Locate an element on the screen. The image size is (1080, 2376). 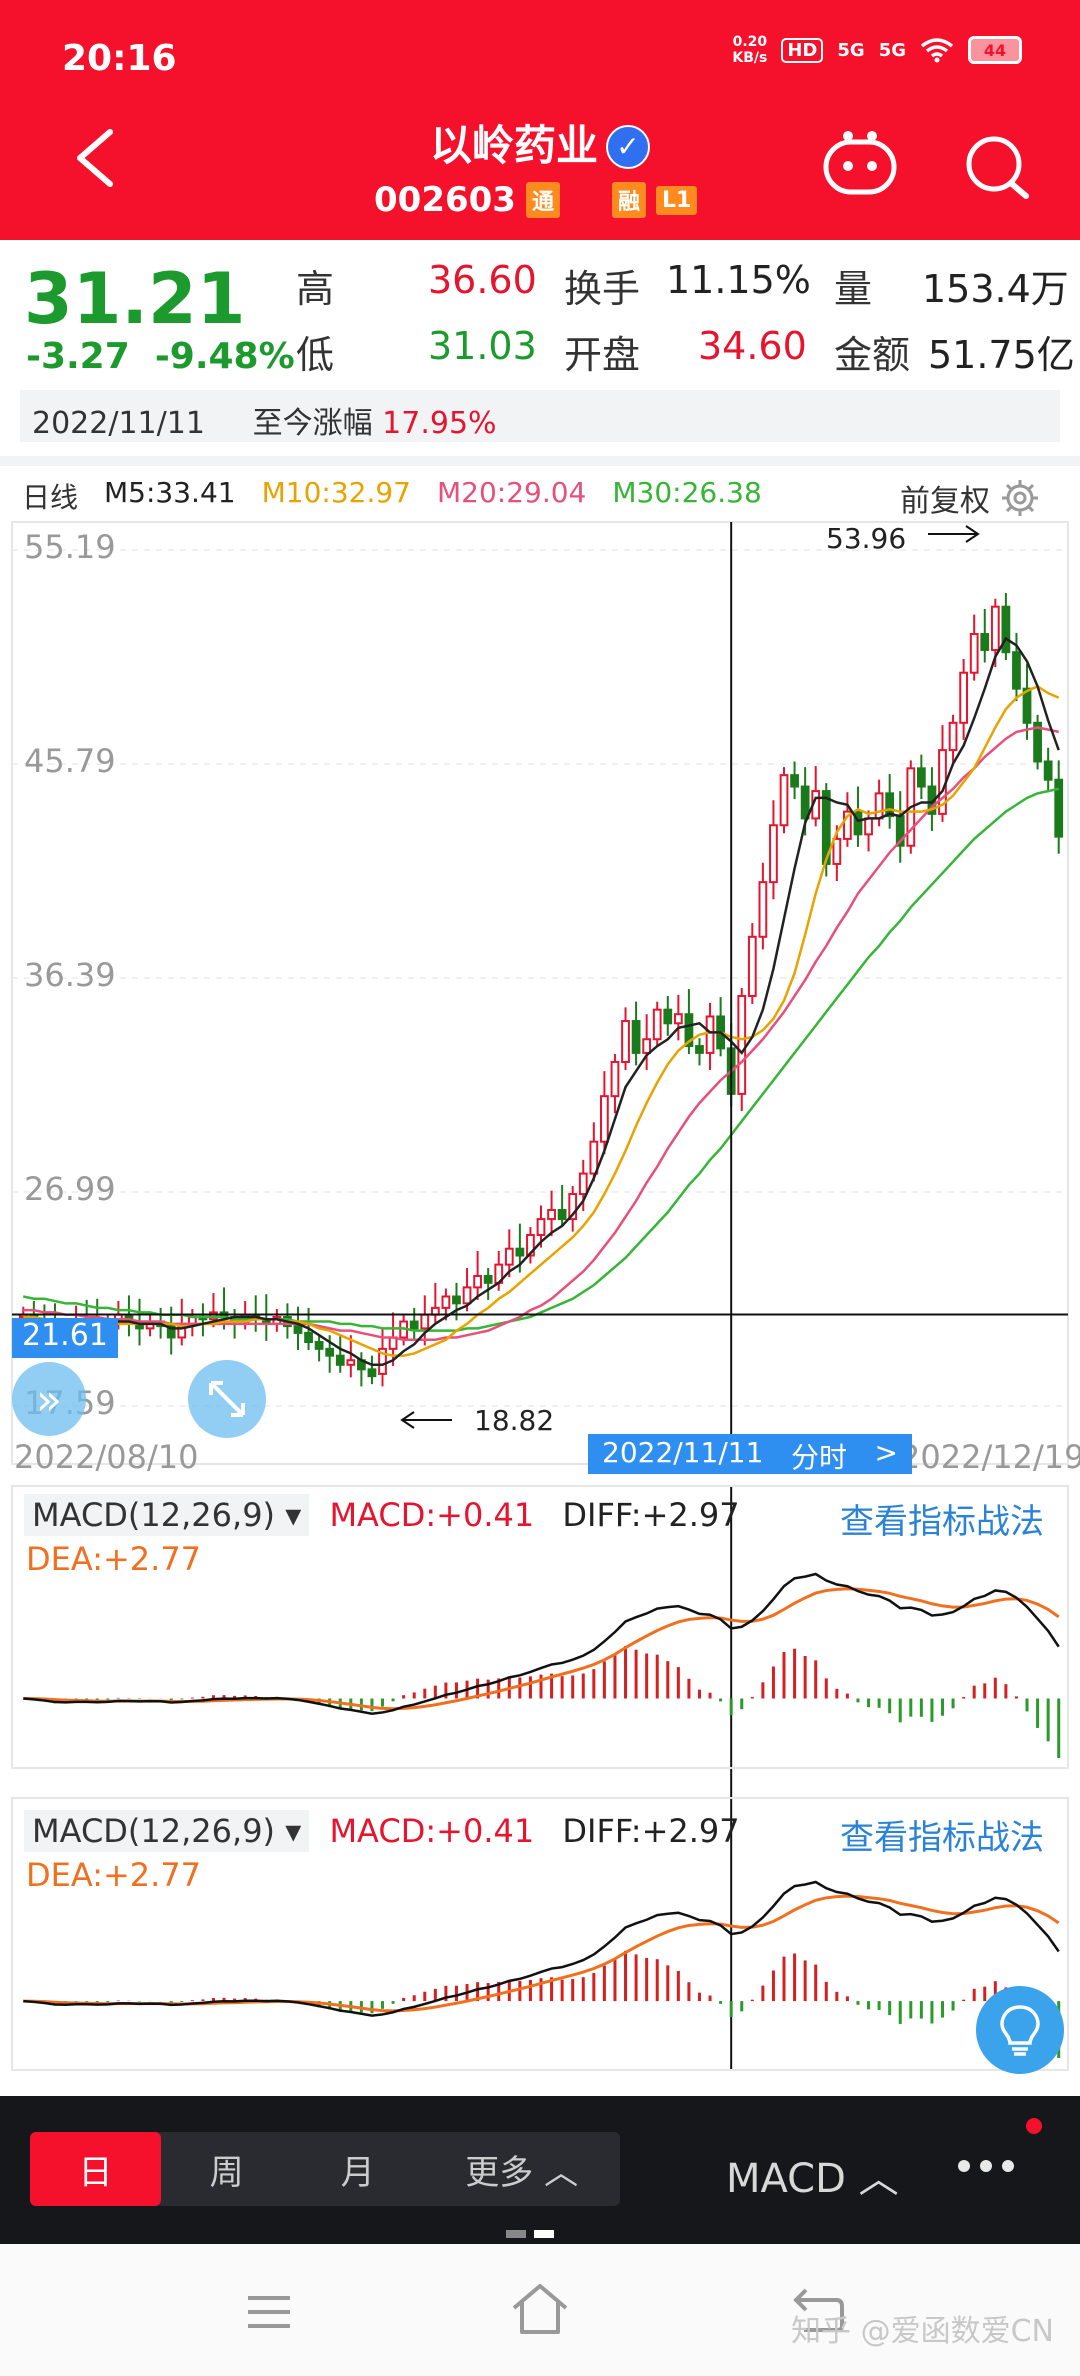
amount-label: 金额 is located at coordinates (872, 355).